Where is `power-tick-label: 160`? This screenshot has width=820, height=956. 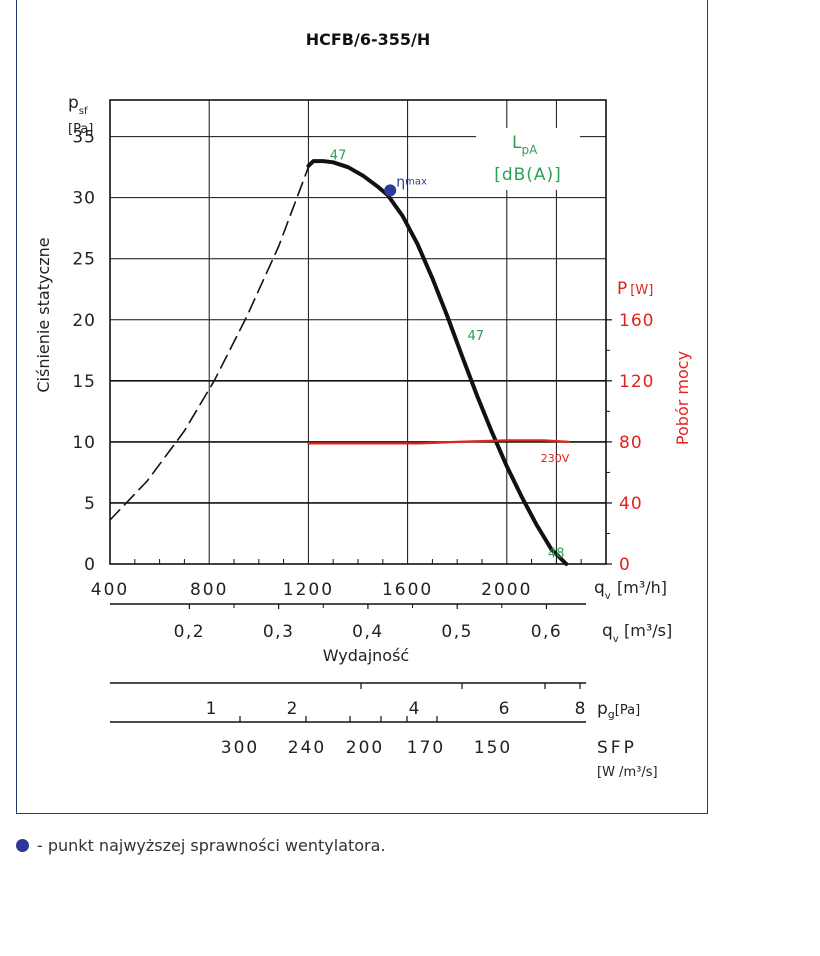
power-tick-label: 160 is located at coordinates (636, 321).